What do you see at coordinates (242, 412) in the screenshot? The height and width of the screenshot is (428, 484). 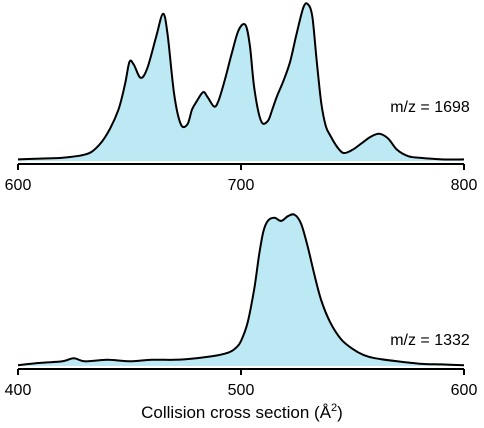 I see `x-axis-label: Collision cross section (Å2)` at bounding box center [242, 412].